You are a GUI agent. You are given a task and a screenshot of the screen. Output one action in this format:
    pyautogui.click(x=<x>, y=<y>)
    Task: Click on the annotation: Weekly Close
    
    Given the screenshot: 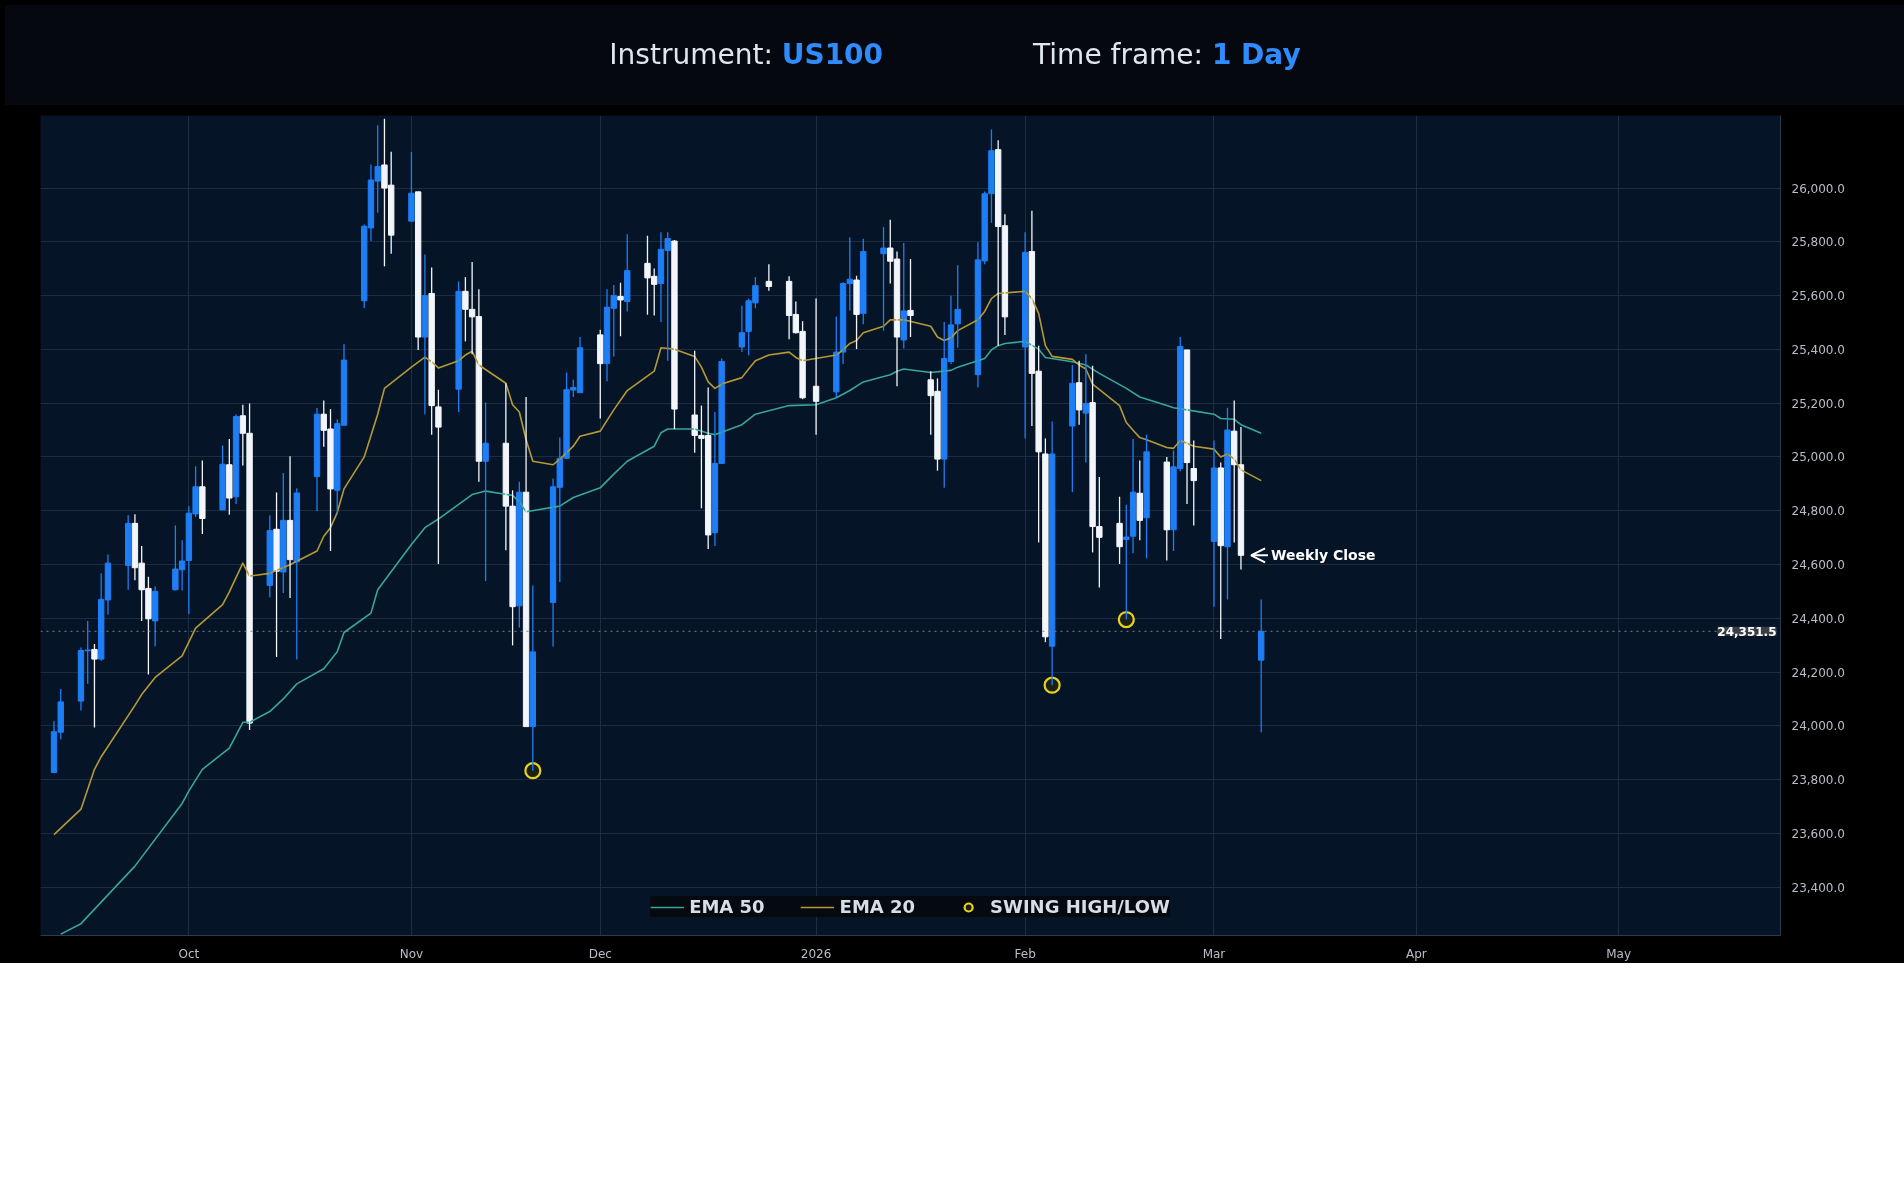 What is the action you would take?
    pyautogui.click(x=1323, y=555)
    